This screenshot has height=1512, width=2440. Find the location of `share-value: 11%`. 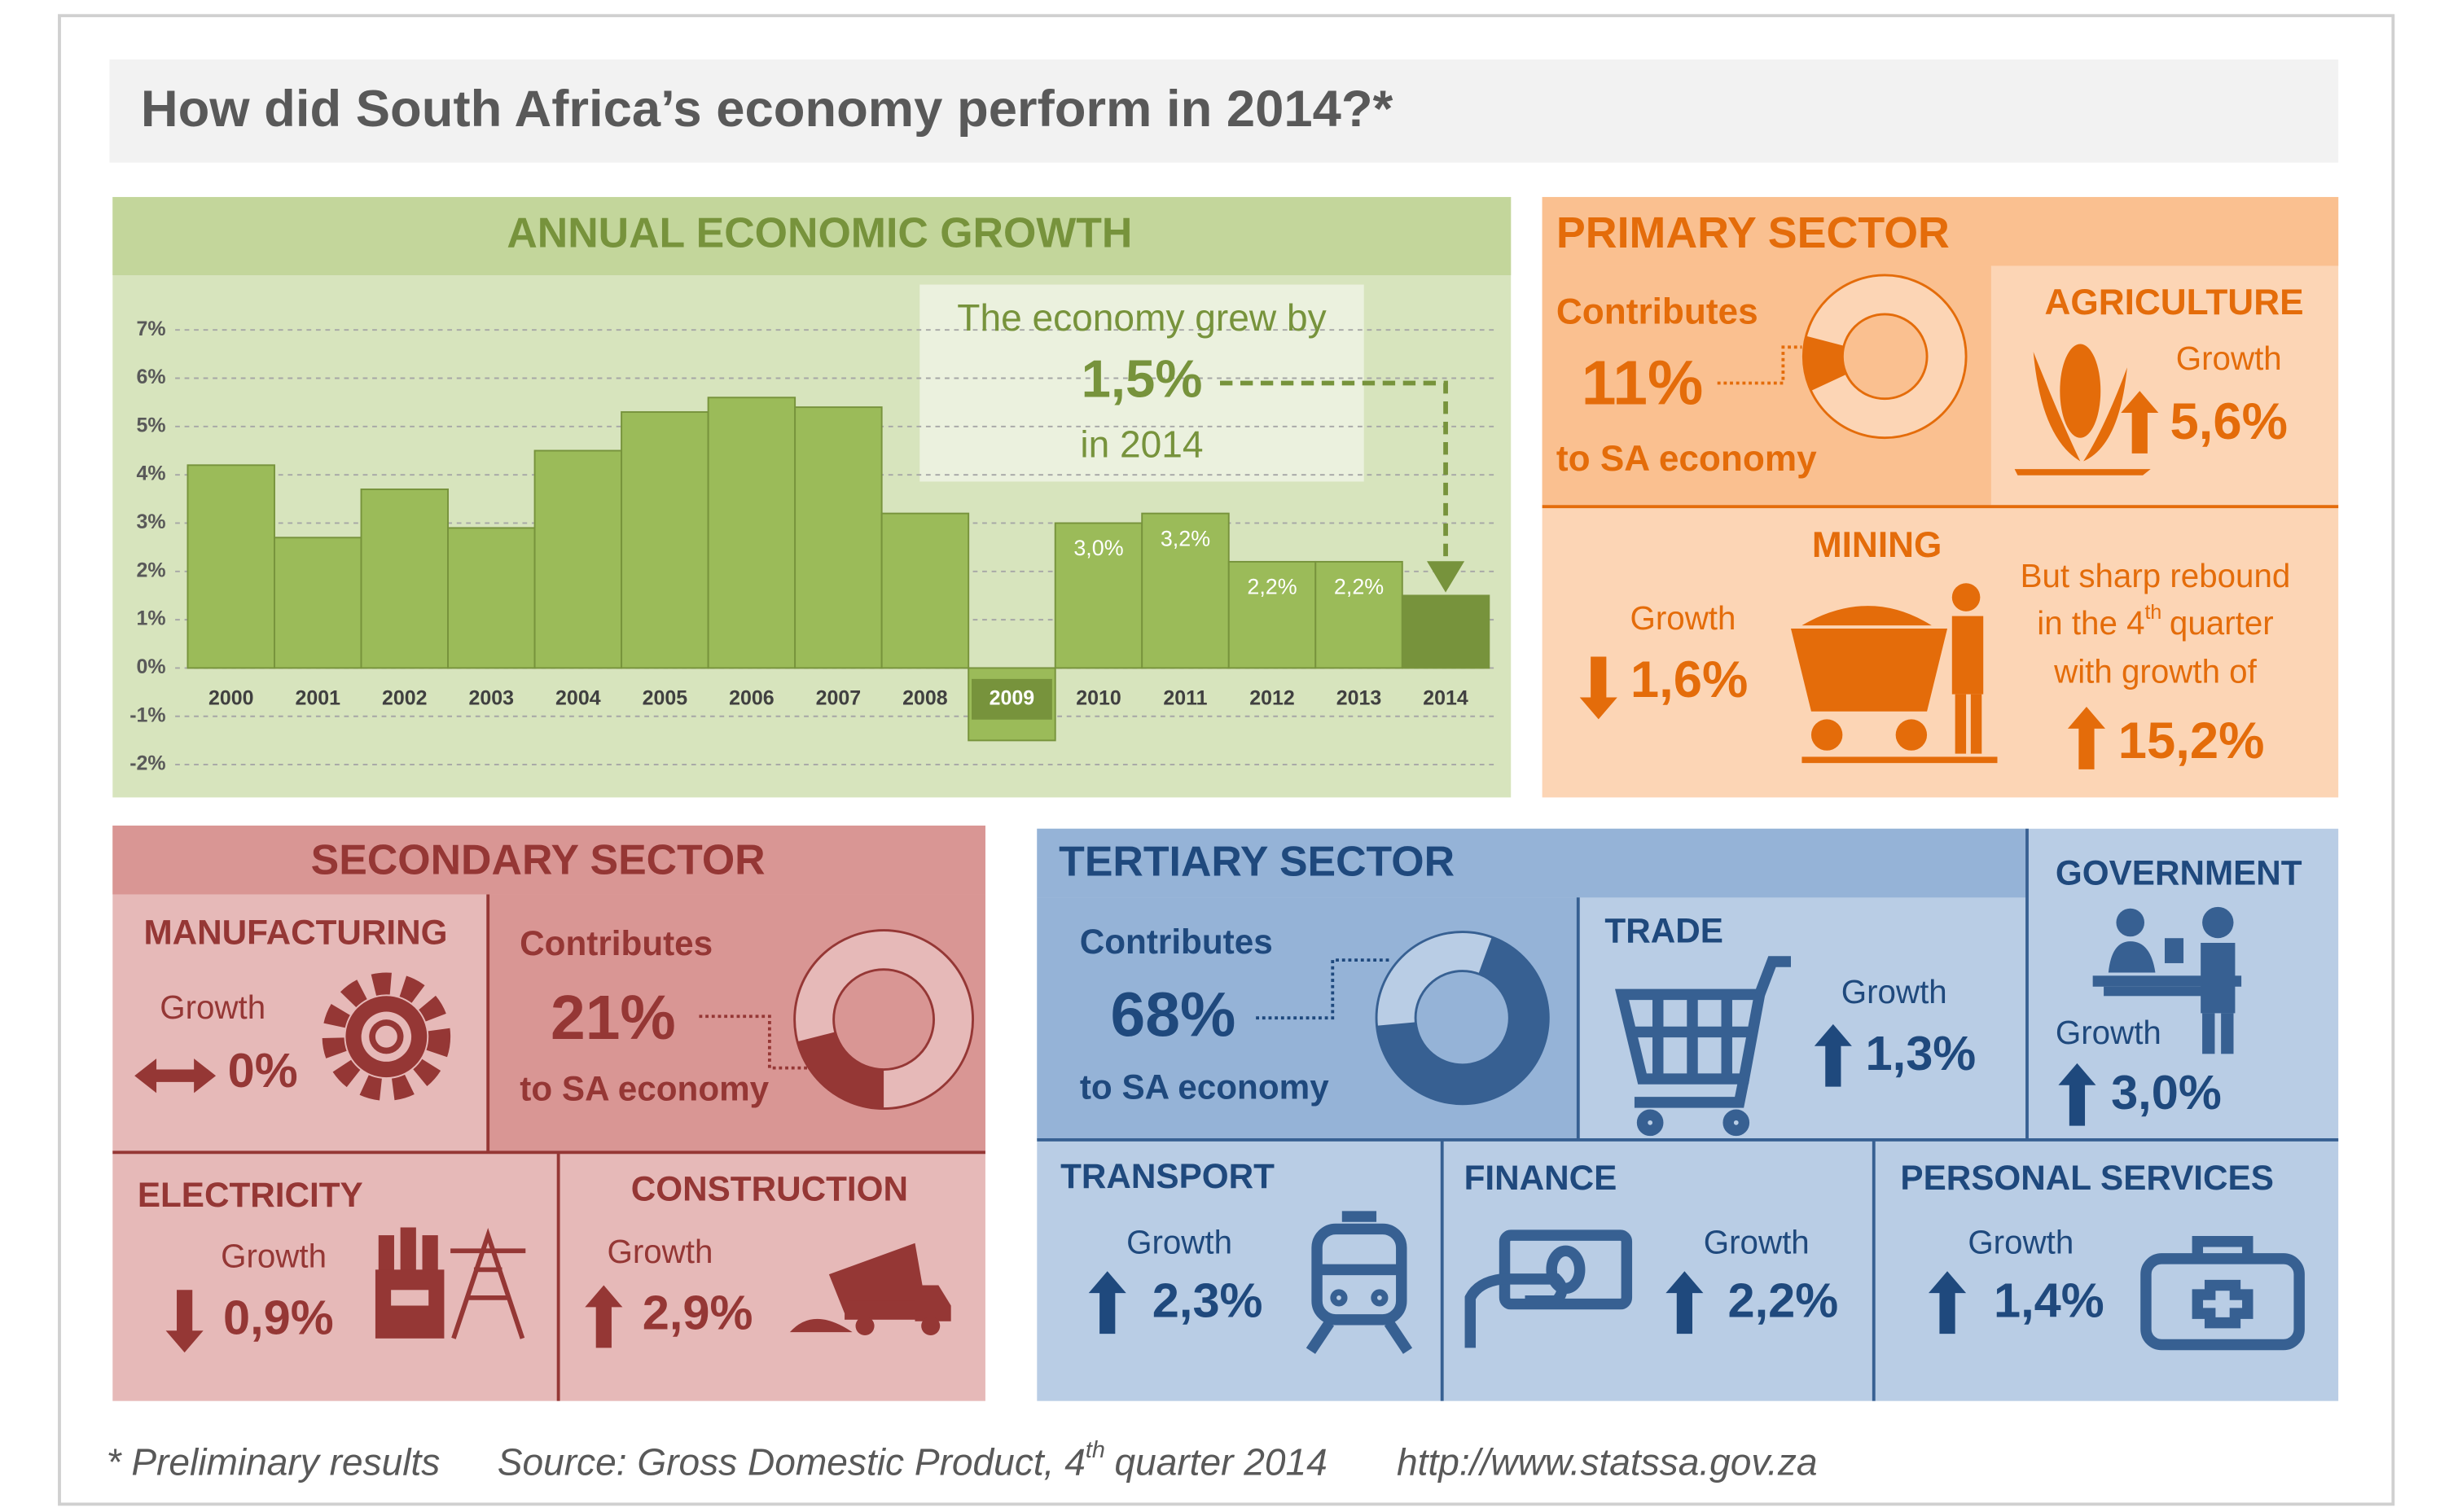

share-value: 11% is located at coordinates (1643, 383).